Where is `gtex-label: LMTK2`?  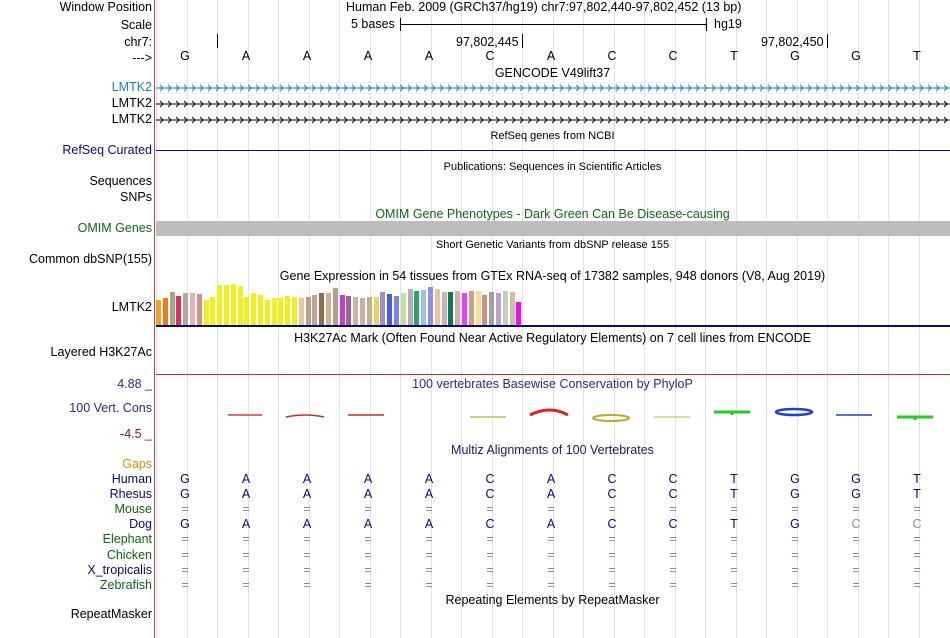
gtex-label: LMTK2 is located at coordinates (131, 307).